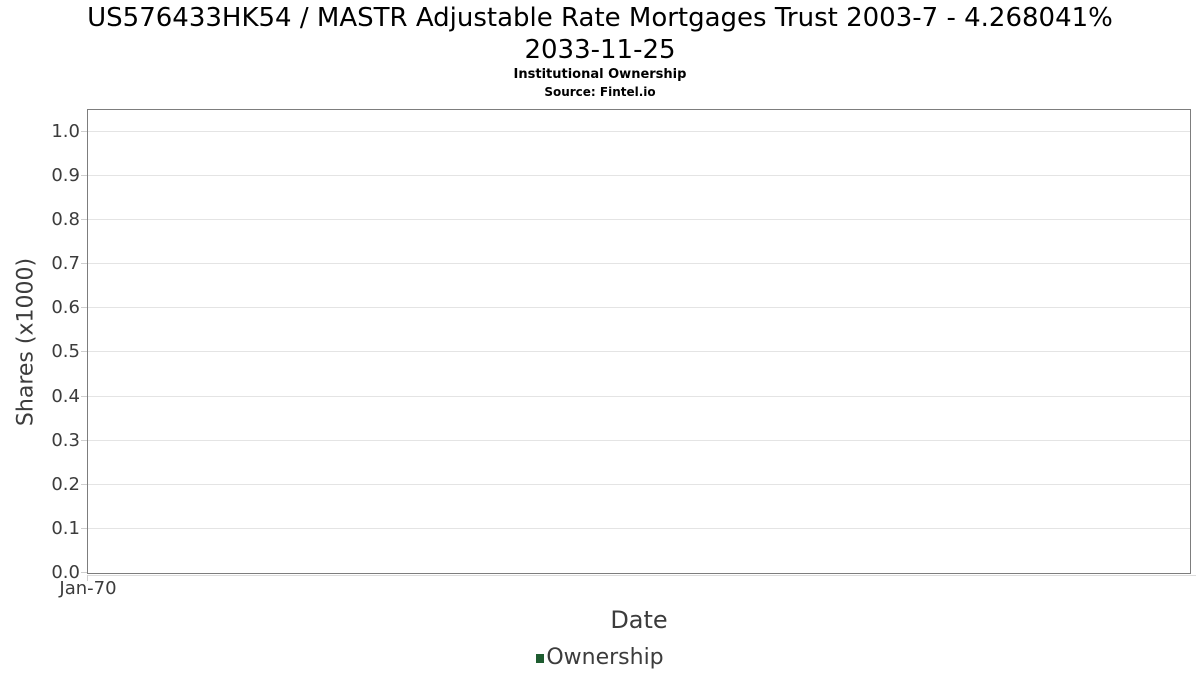 The width and height of the screenshot is (1200, 675). Describe the element at coordinates (605, 657) in the screenshot. I see `legend-label: Ownership` at that location.